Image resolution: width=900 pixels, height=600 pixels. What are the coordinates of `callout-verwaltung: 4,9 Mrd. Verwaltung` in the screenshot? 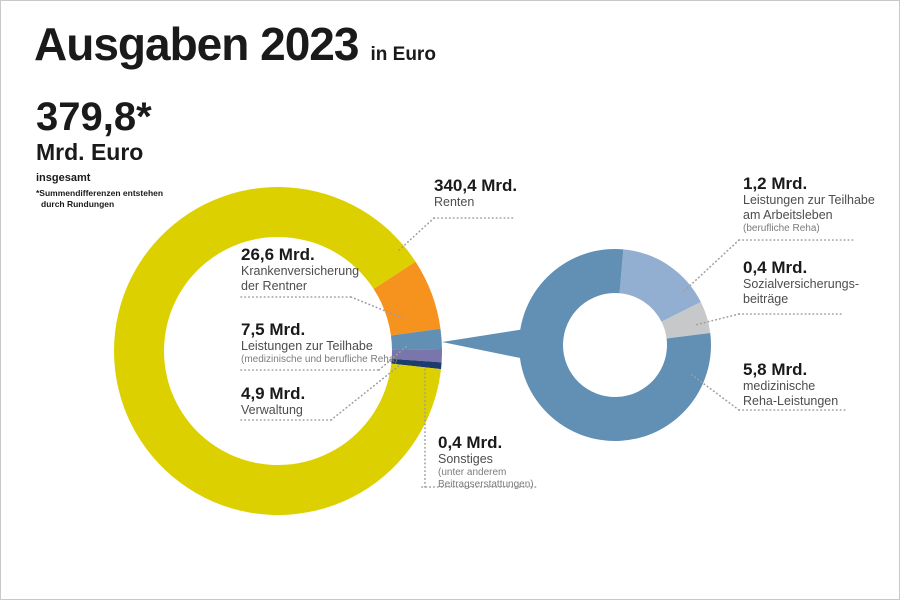 It's located at (273, 401).